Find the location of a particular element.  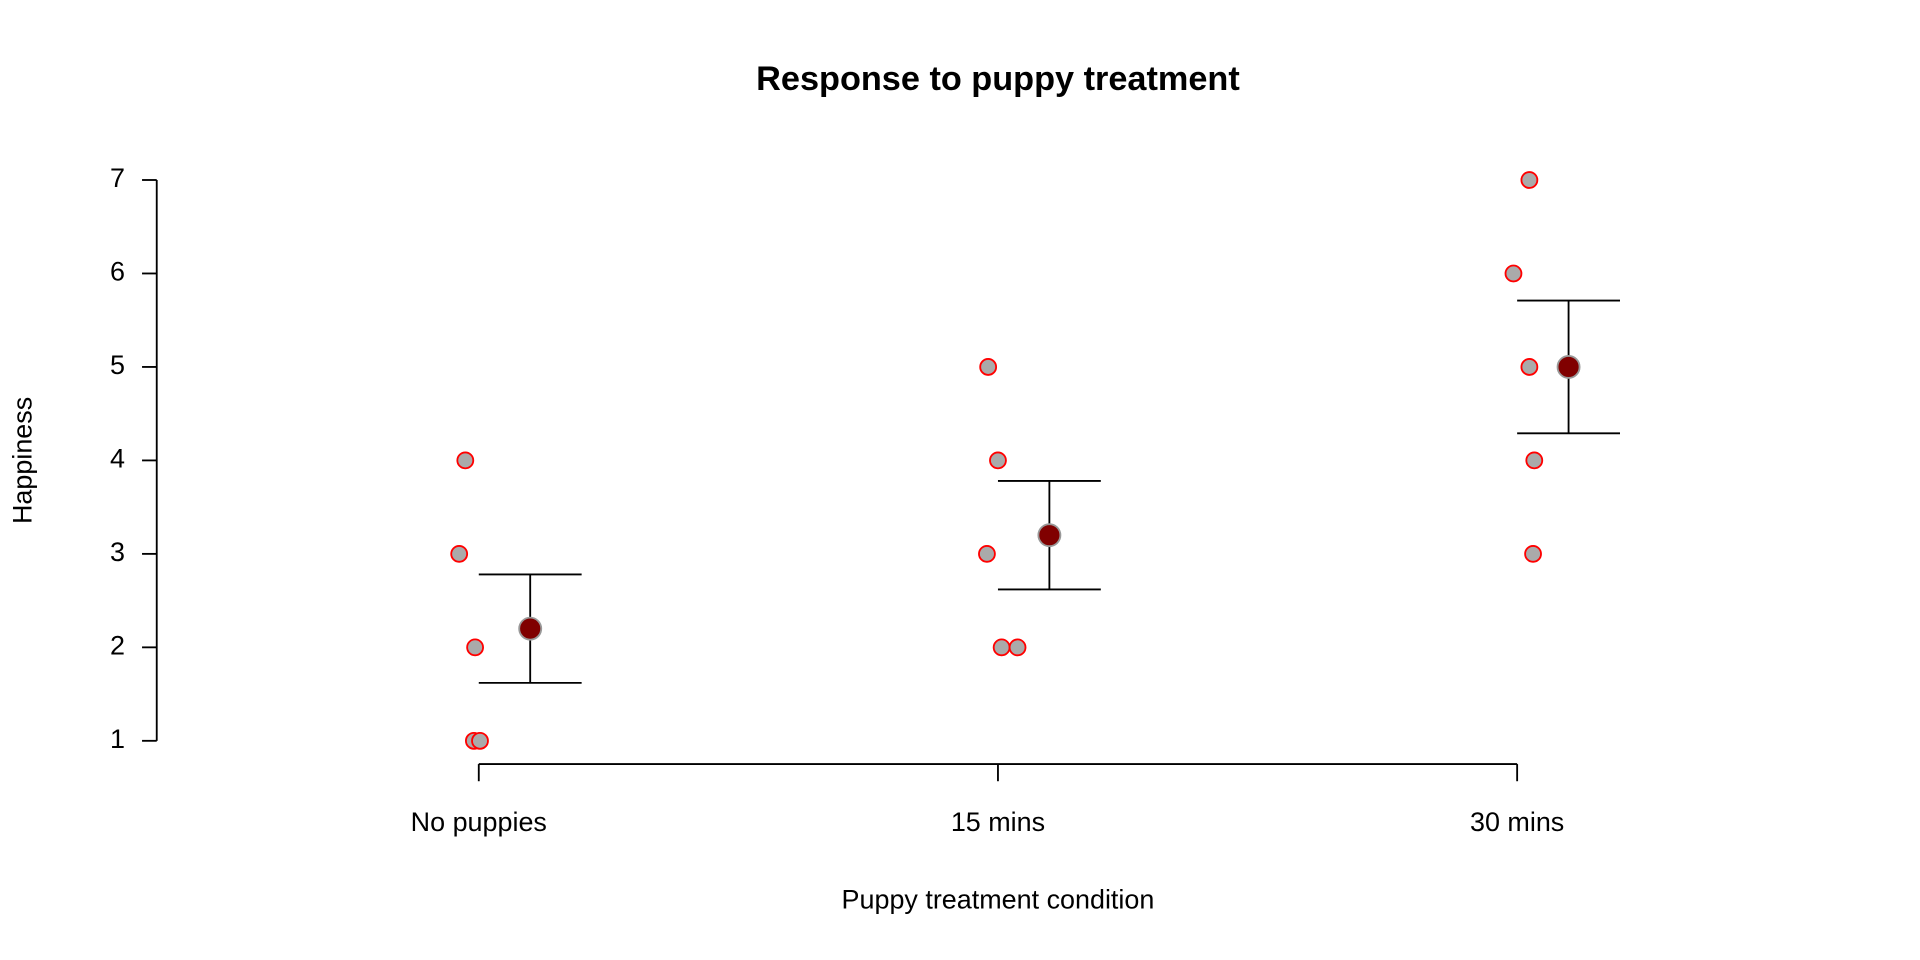

y-tick-label: 2 is located at coordinates (117, 645).